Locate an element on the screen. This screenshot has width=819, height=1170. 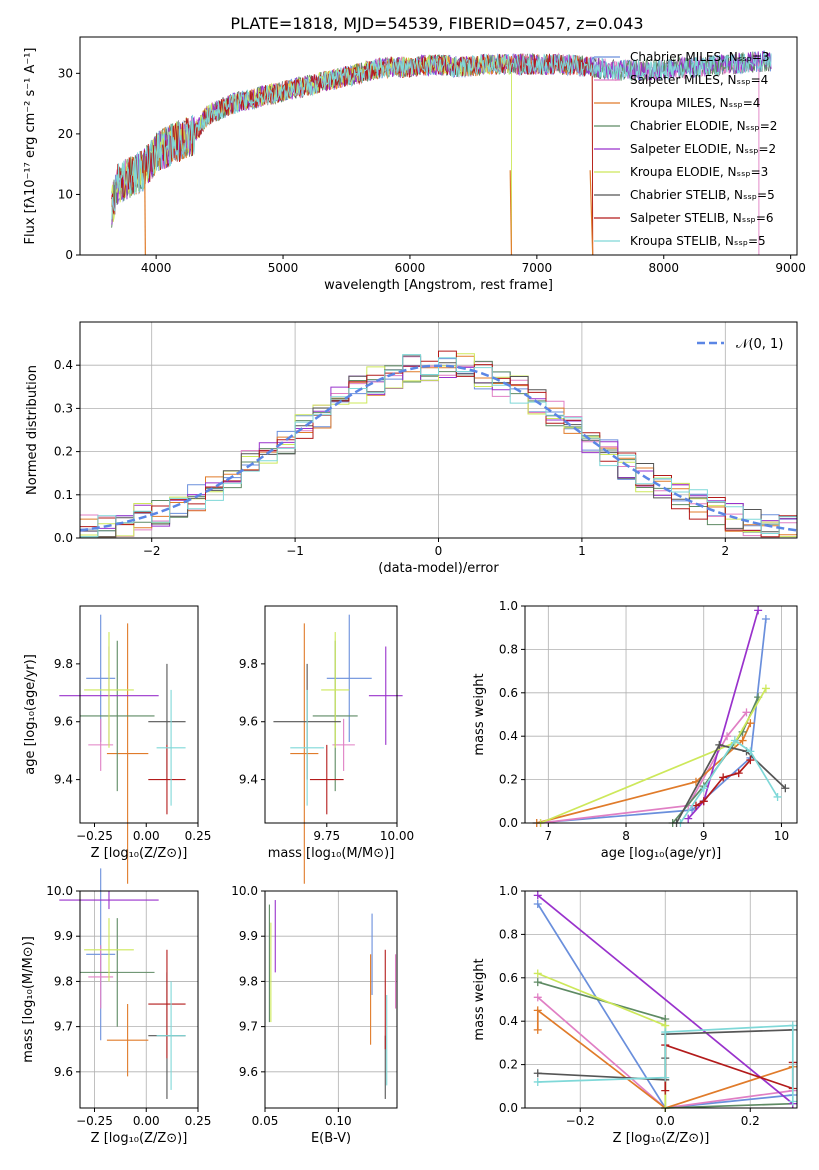
legend-entry: Chabrier ELODIE, Nₛₛₚ=2 is located at coordinates (703, 126).